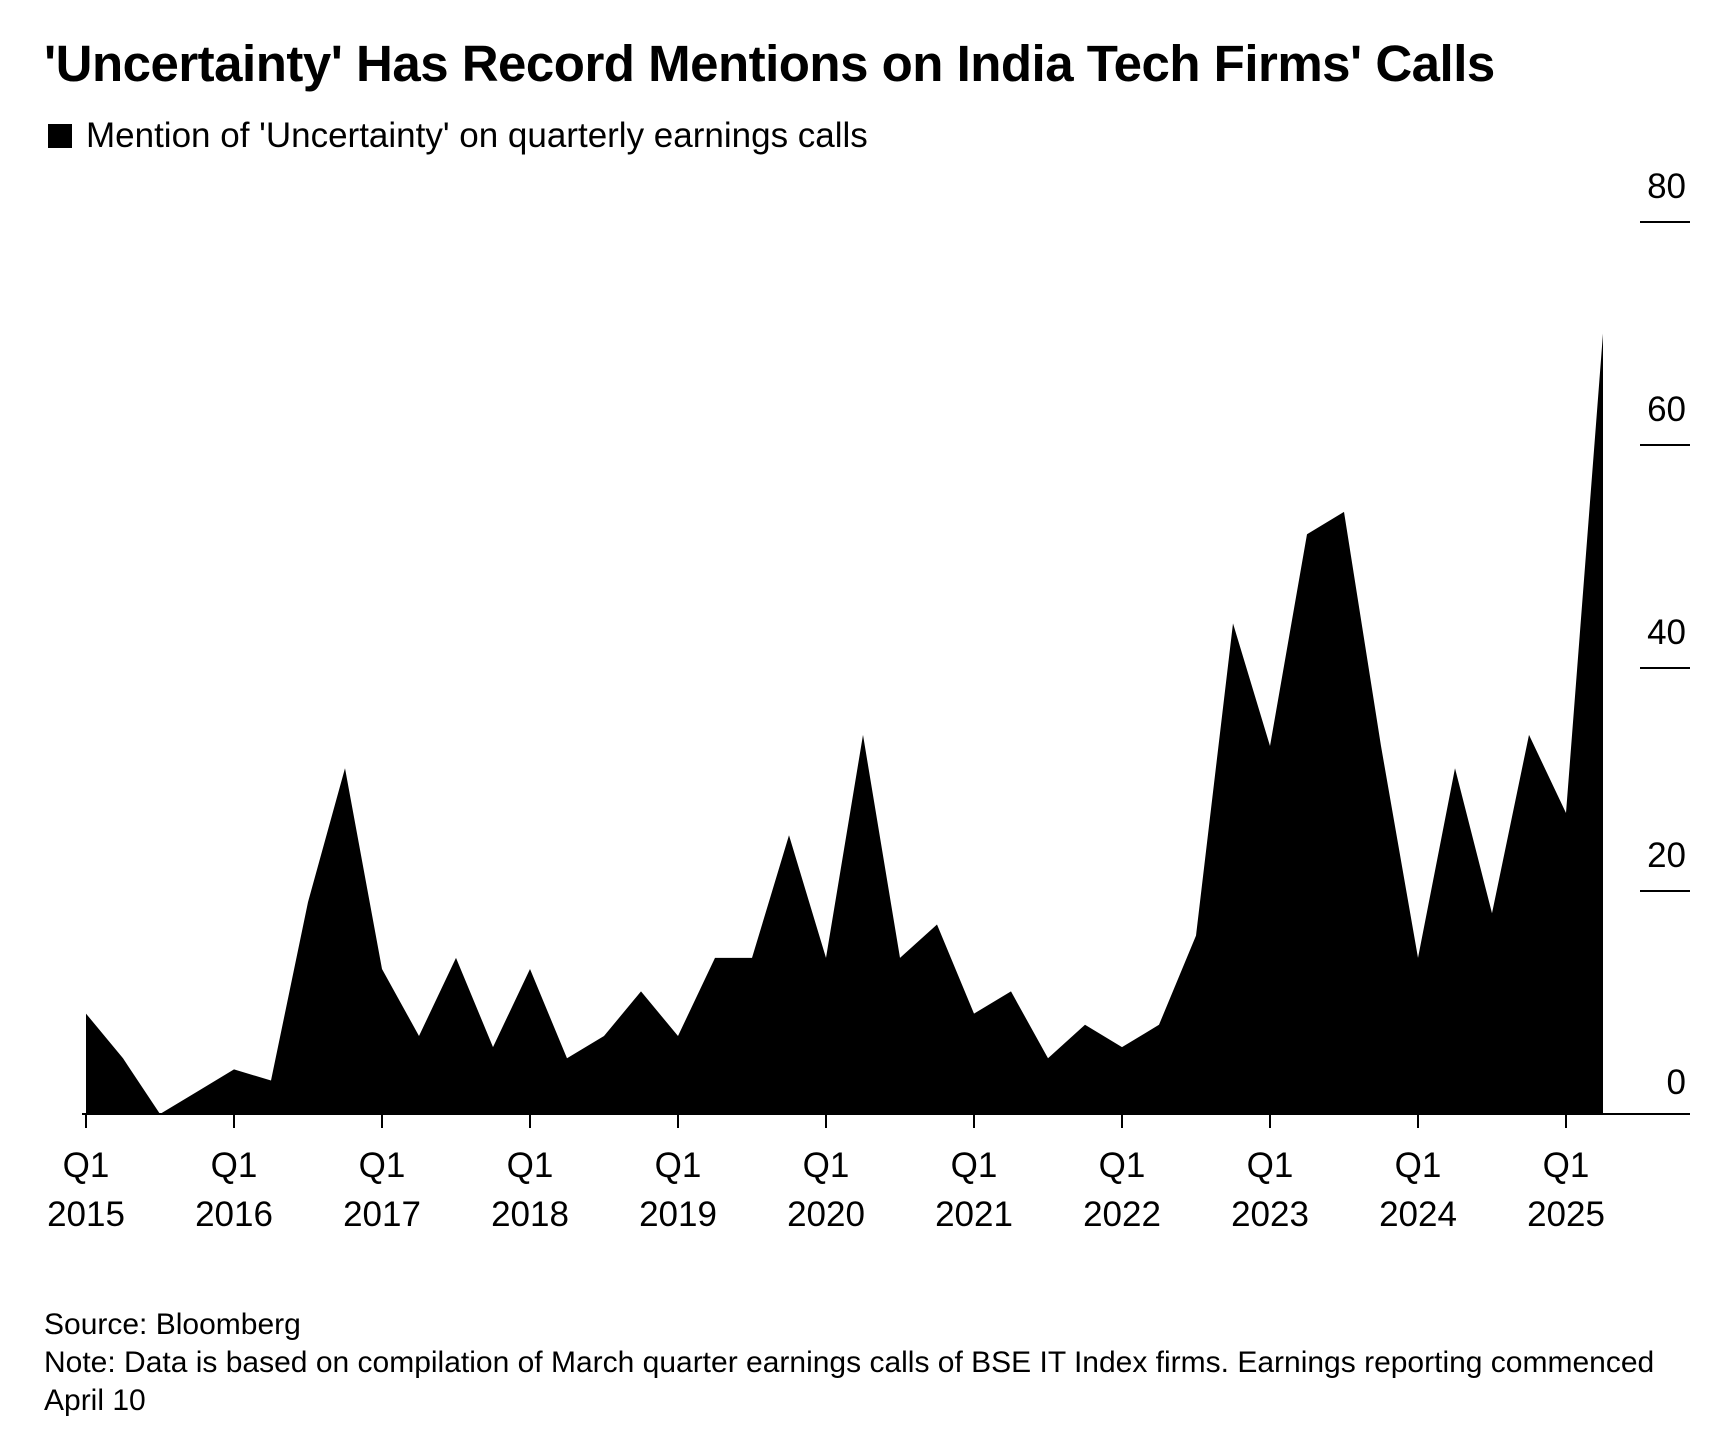  What do you see at coordinates (1418, 1165) in the screenshot?
I see `x-tick-label-quarter-9: Q1` at bounding box center [1418, 1165].